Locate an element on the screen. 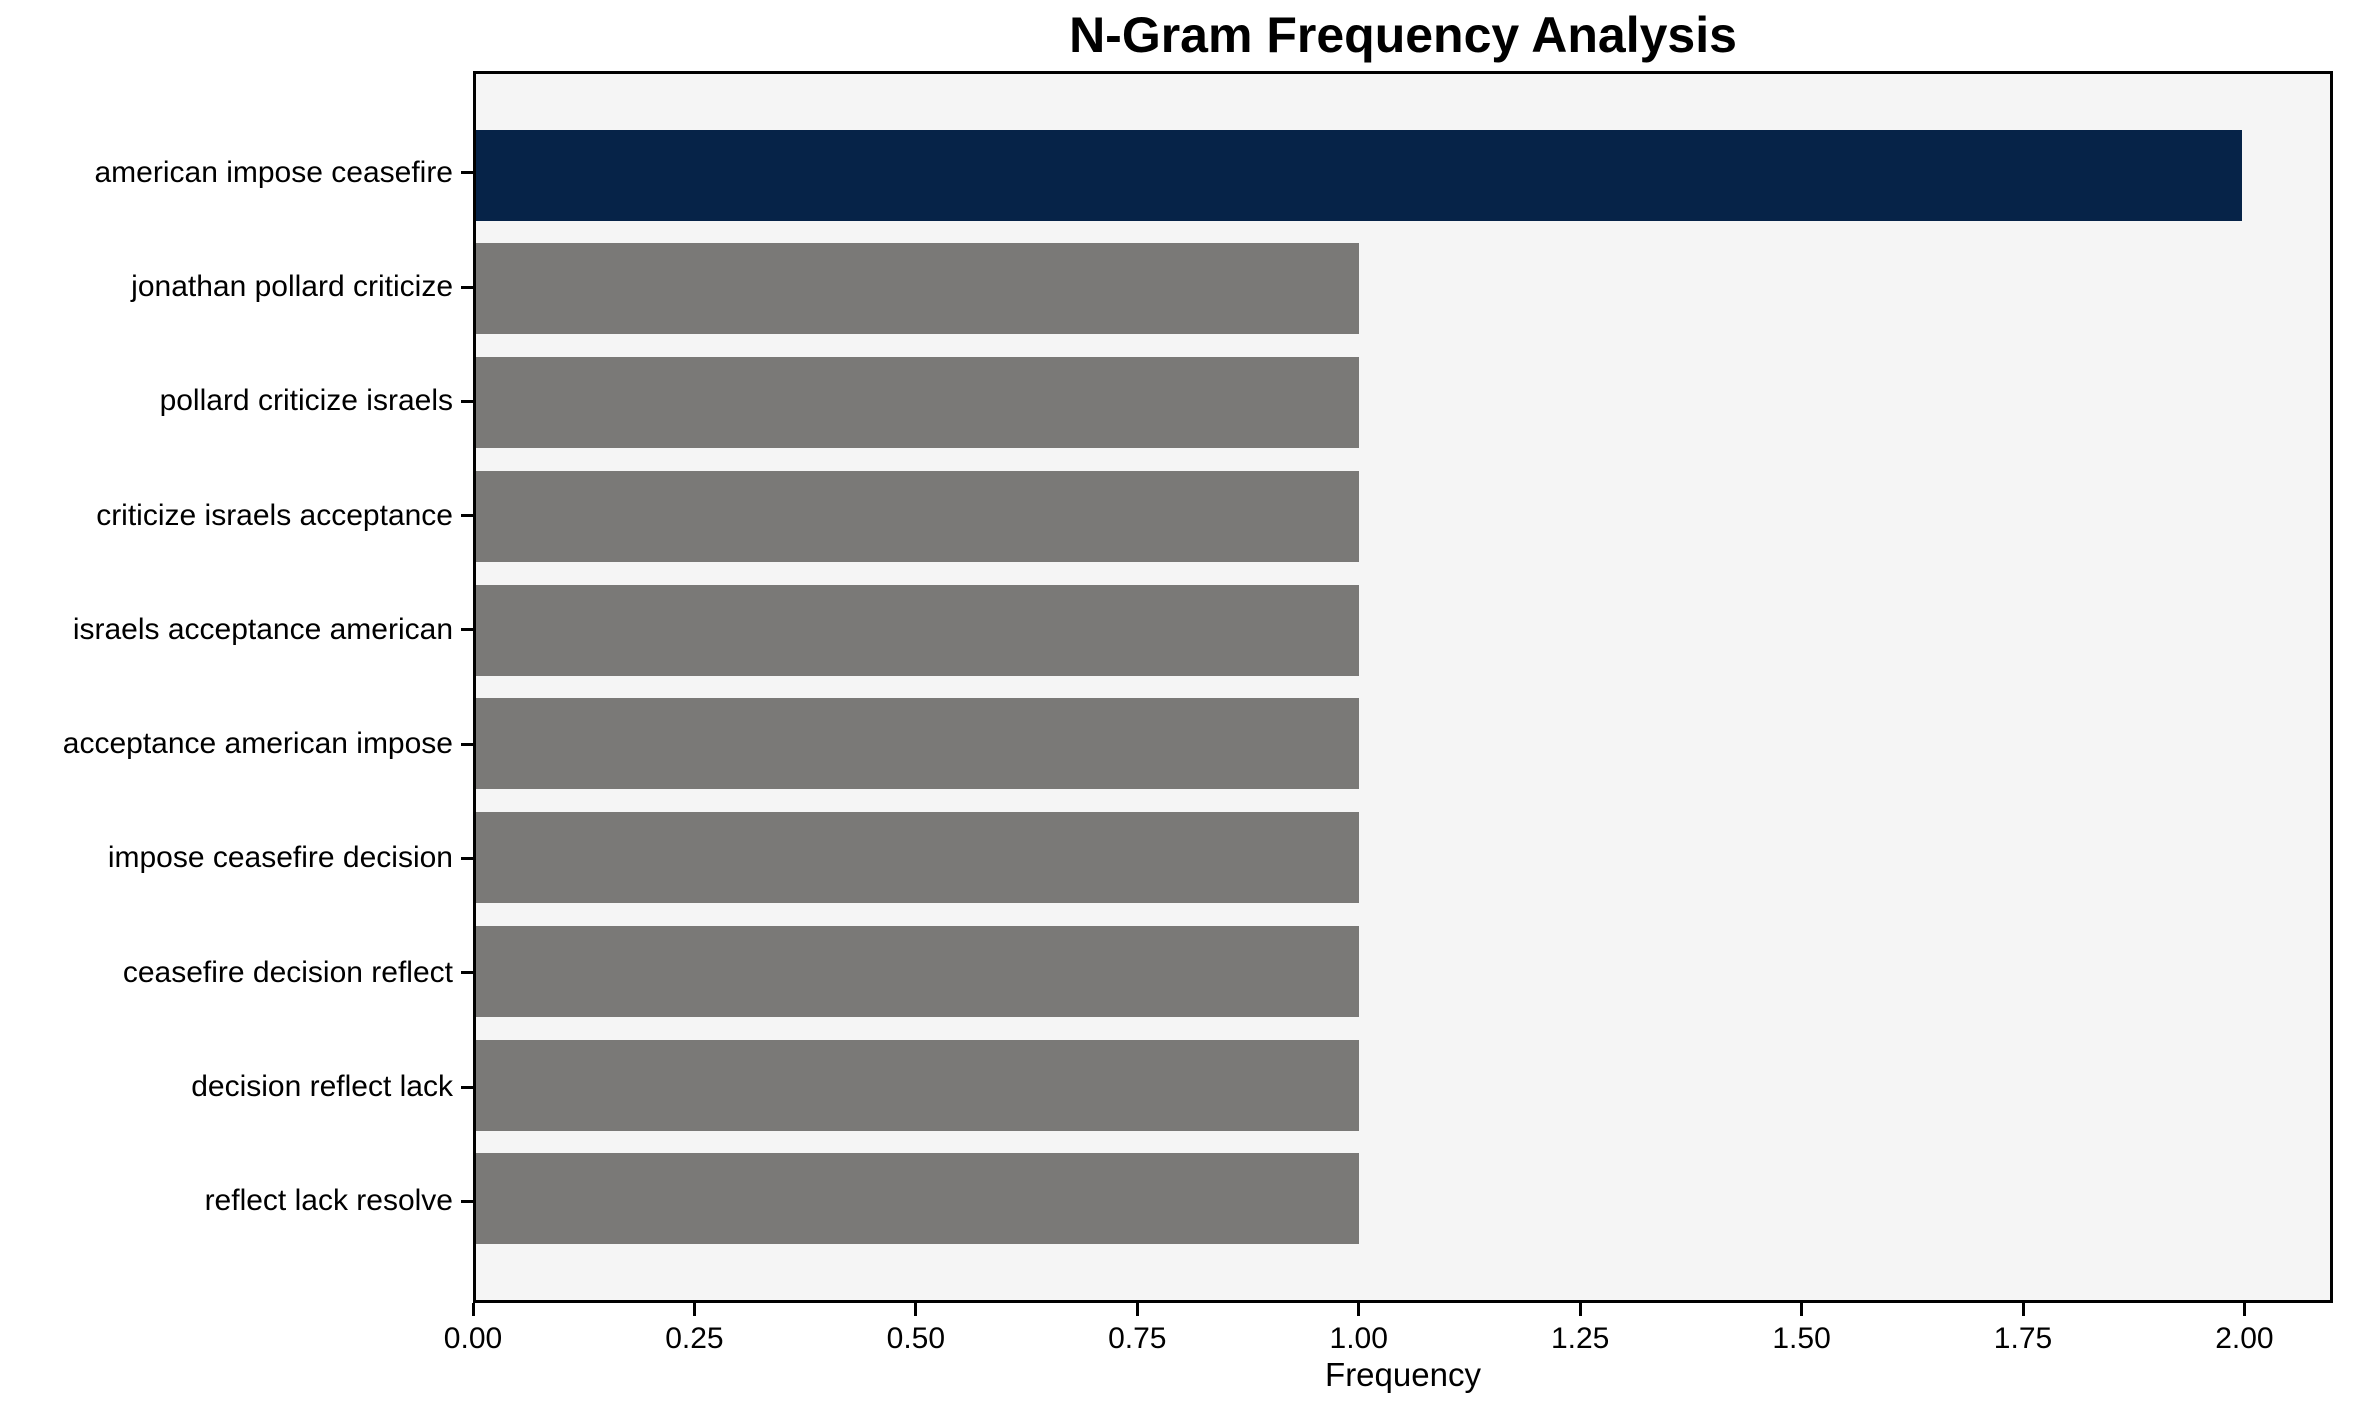 This screenshot has height=1414, width=2353. x-tick-label: 1.50 is located at coordinates (1801, 1338).